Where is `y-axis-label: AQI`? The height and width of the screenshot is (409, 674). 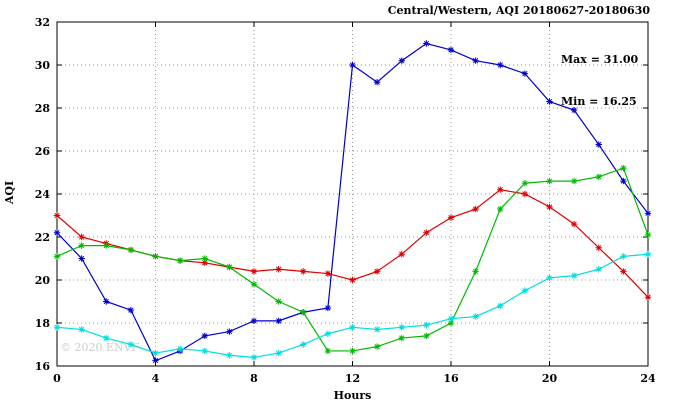
y-axis-label: AQI is located at coordinates (10, 192).